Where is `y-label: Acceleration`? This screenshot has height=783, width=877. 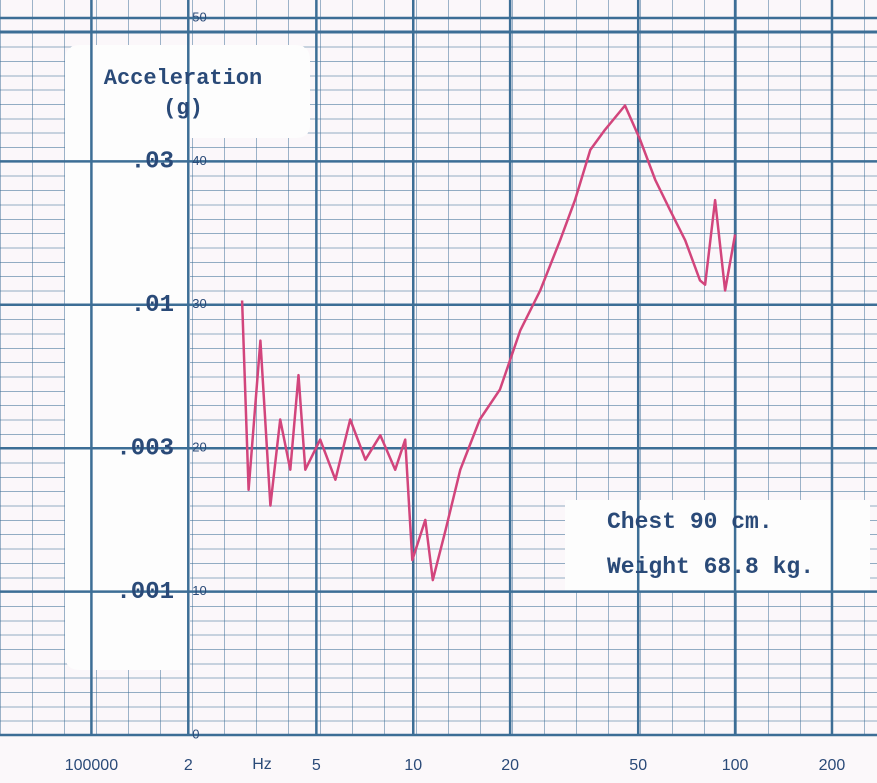
y-label: Acceleration is located at coordinates (183, 78).